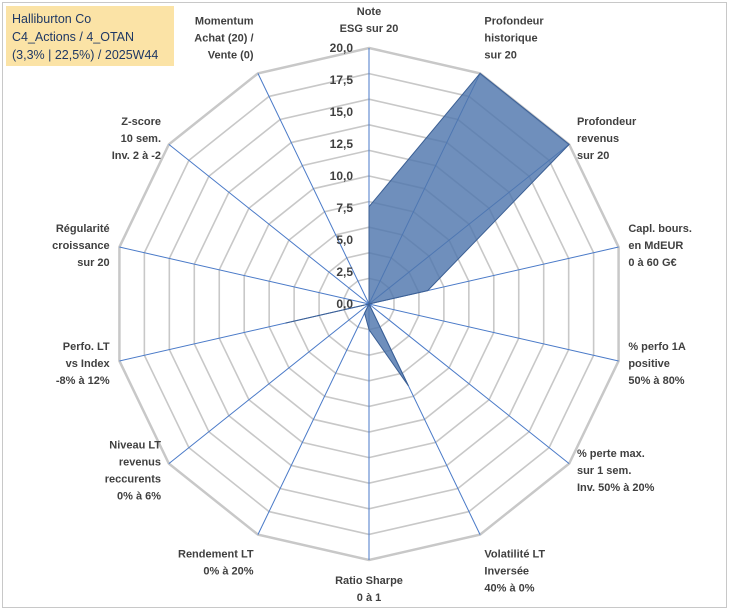 The image size is (729, 610). Describe the element at coordinates (216, 563) in the screenshot. I see `category-label: Rendement LT 0% à 20%` at that location.